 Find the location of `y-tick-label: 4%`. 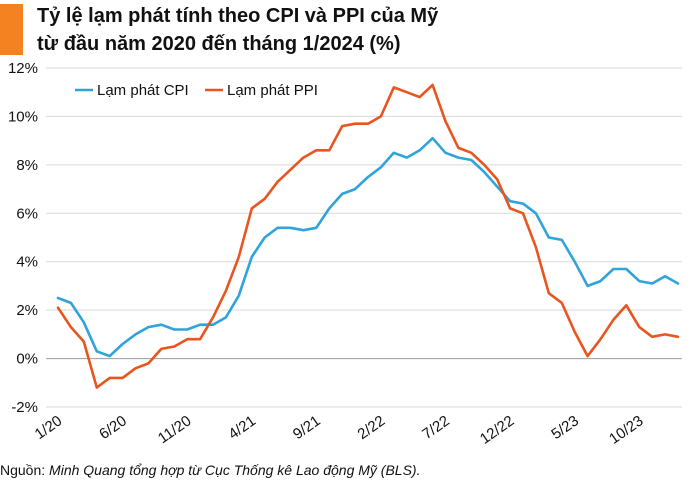

y-tick-label: 4% is located at coordinates (27, 262).